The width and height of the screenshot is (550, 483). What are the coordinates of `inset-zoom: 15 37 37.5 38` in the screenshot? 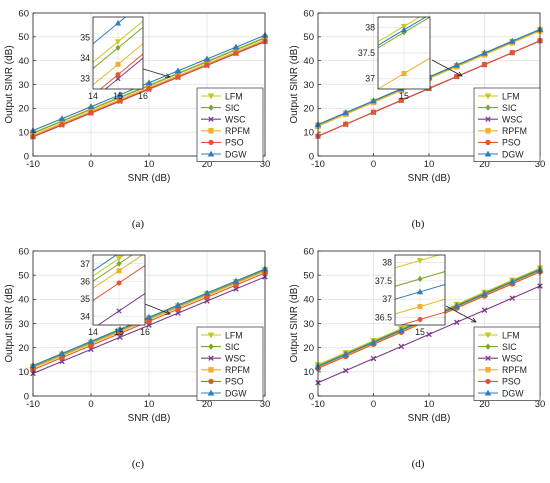 It's located at (394, 58).